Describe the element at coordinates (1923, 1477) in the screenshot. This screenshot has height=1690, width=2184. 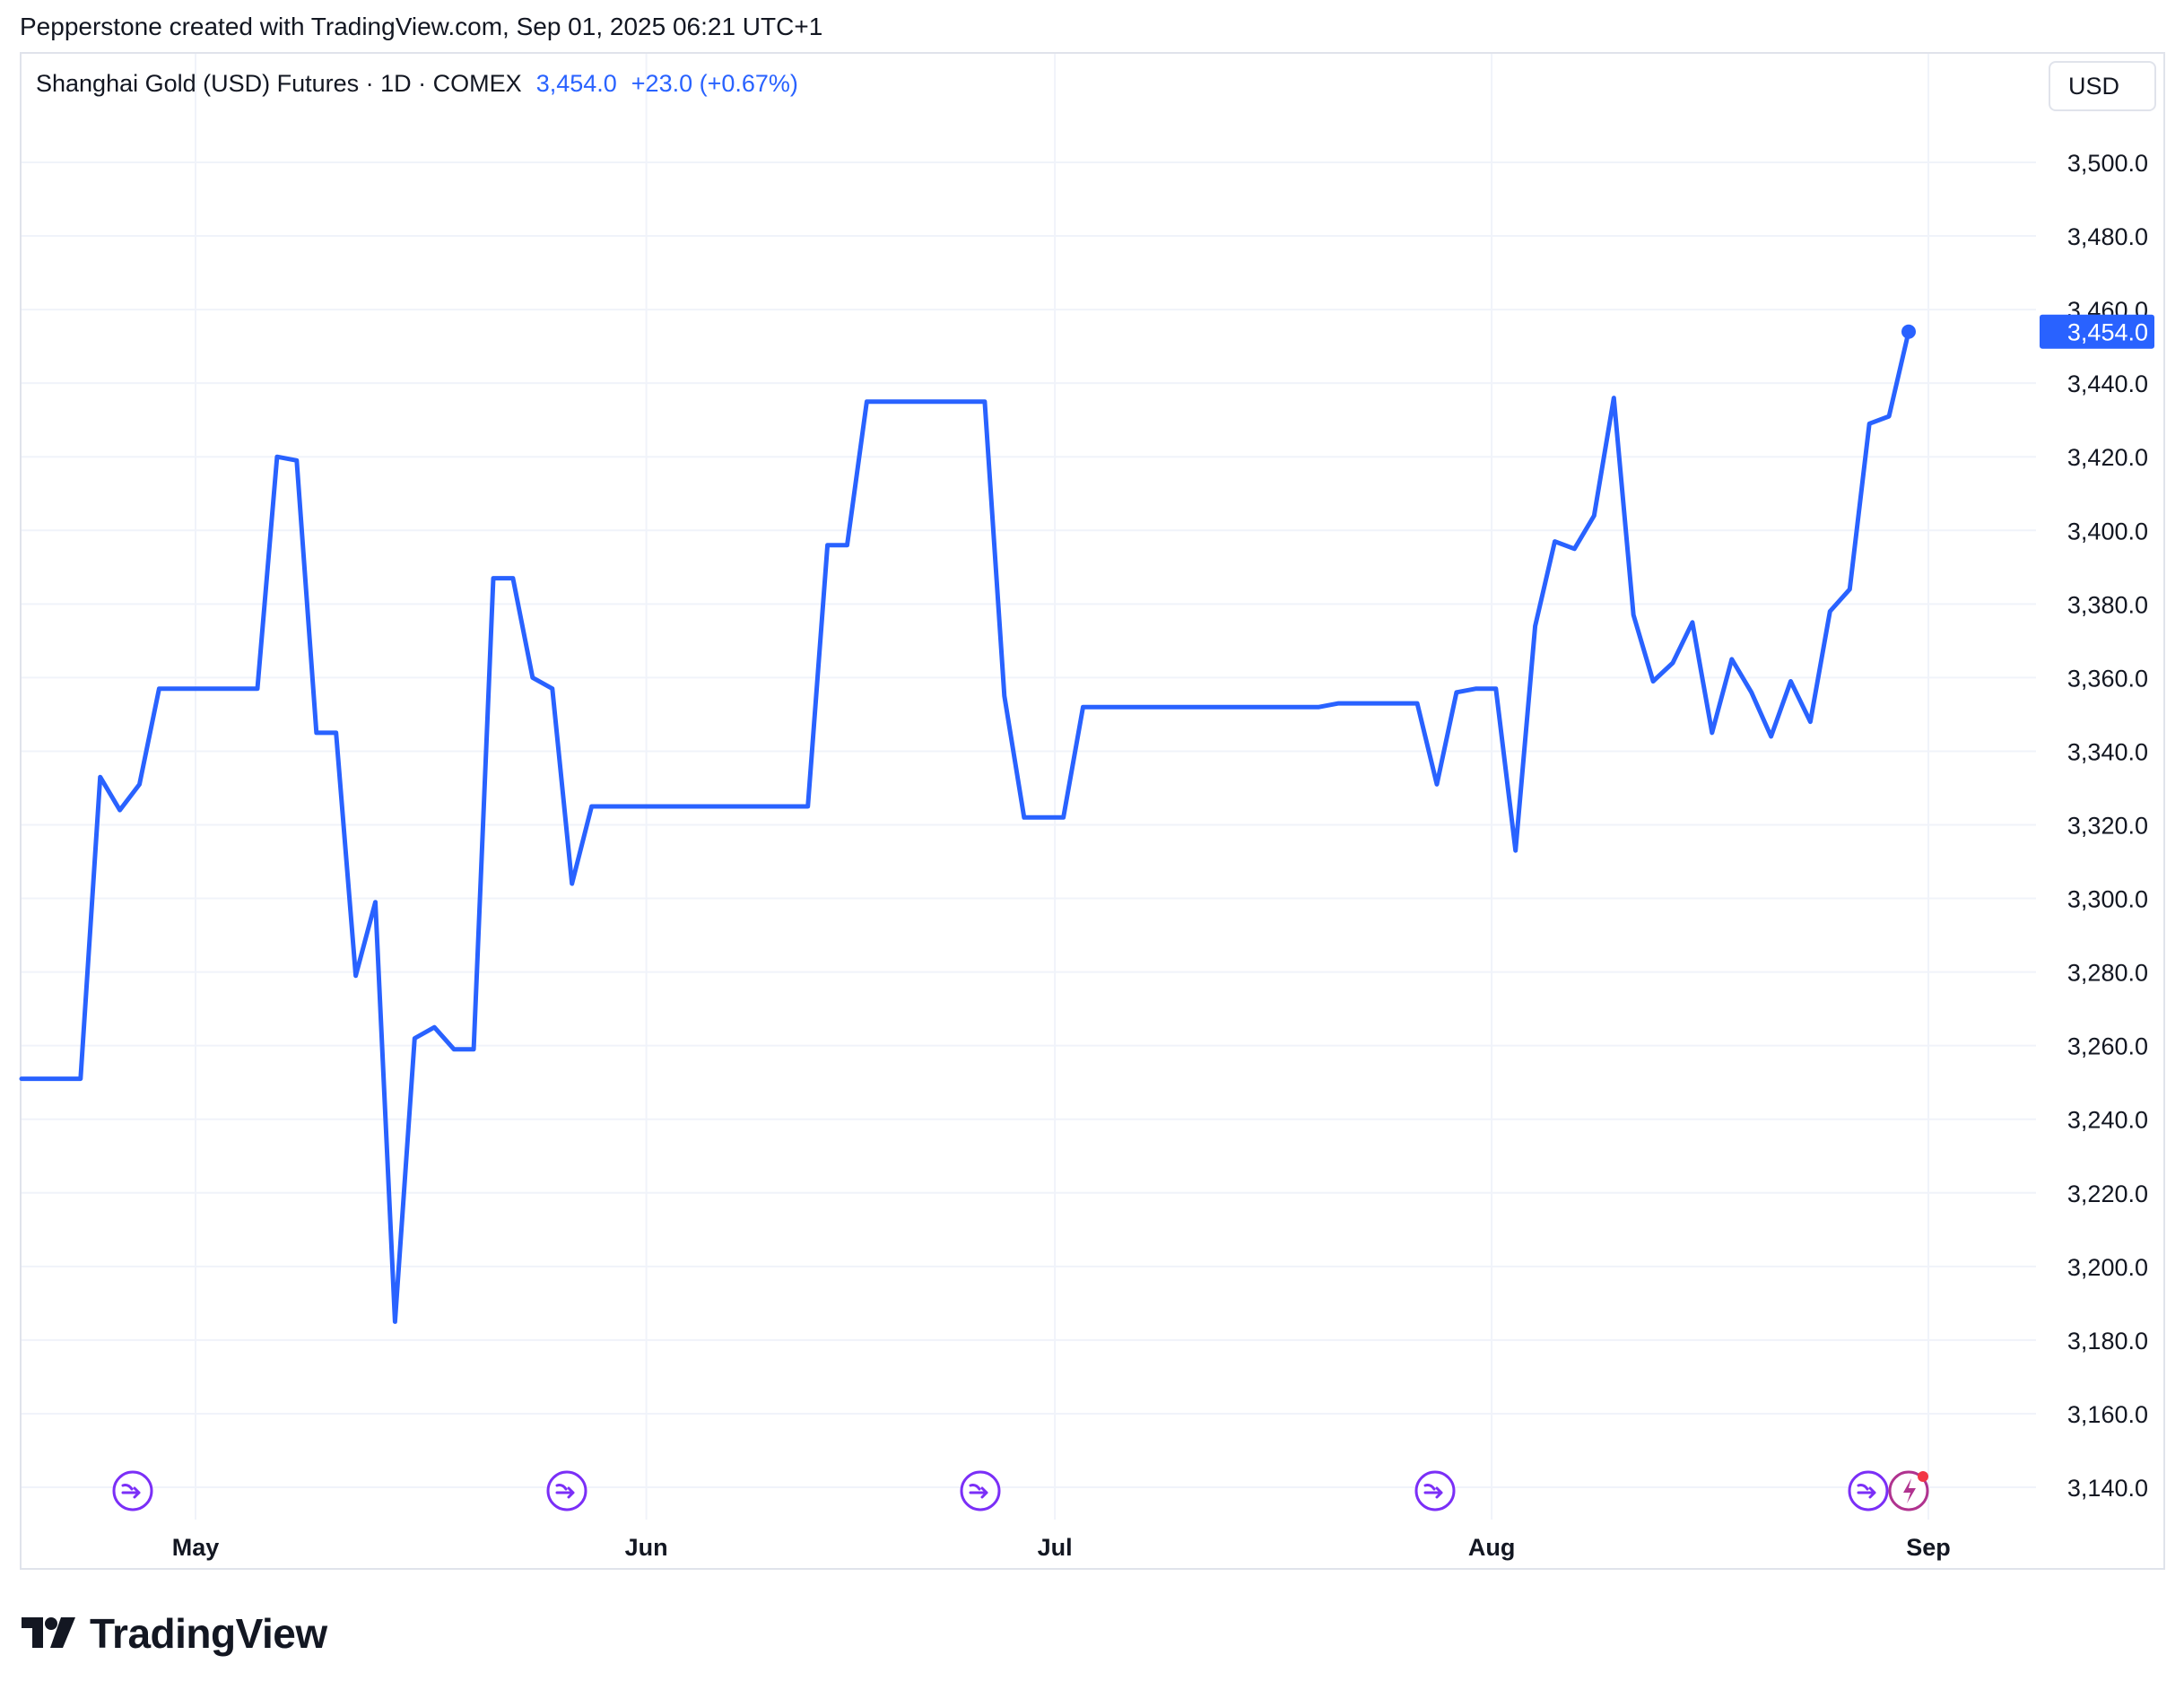
I see `notification-dot` at that location.